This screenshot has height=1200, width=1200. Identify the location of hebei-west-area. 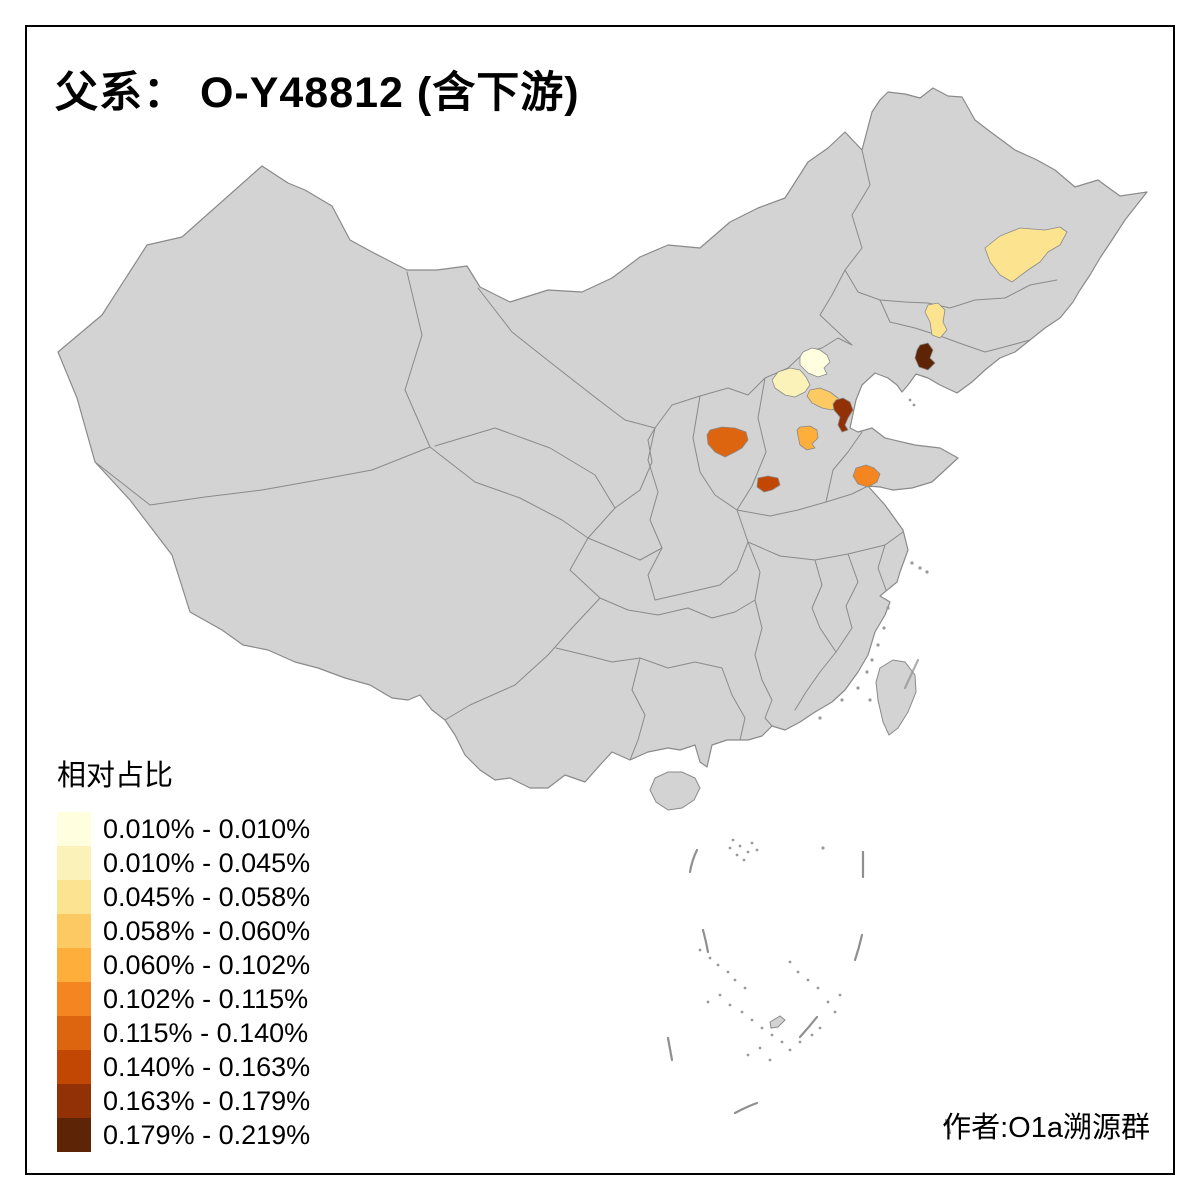
(791, 382).